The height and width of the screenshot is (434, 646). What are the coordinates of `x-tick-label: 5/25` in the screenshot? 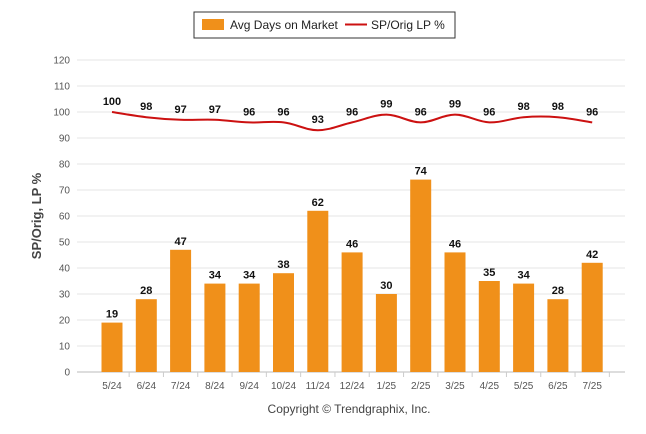 It's located at (524, 386).